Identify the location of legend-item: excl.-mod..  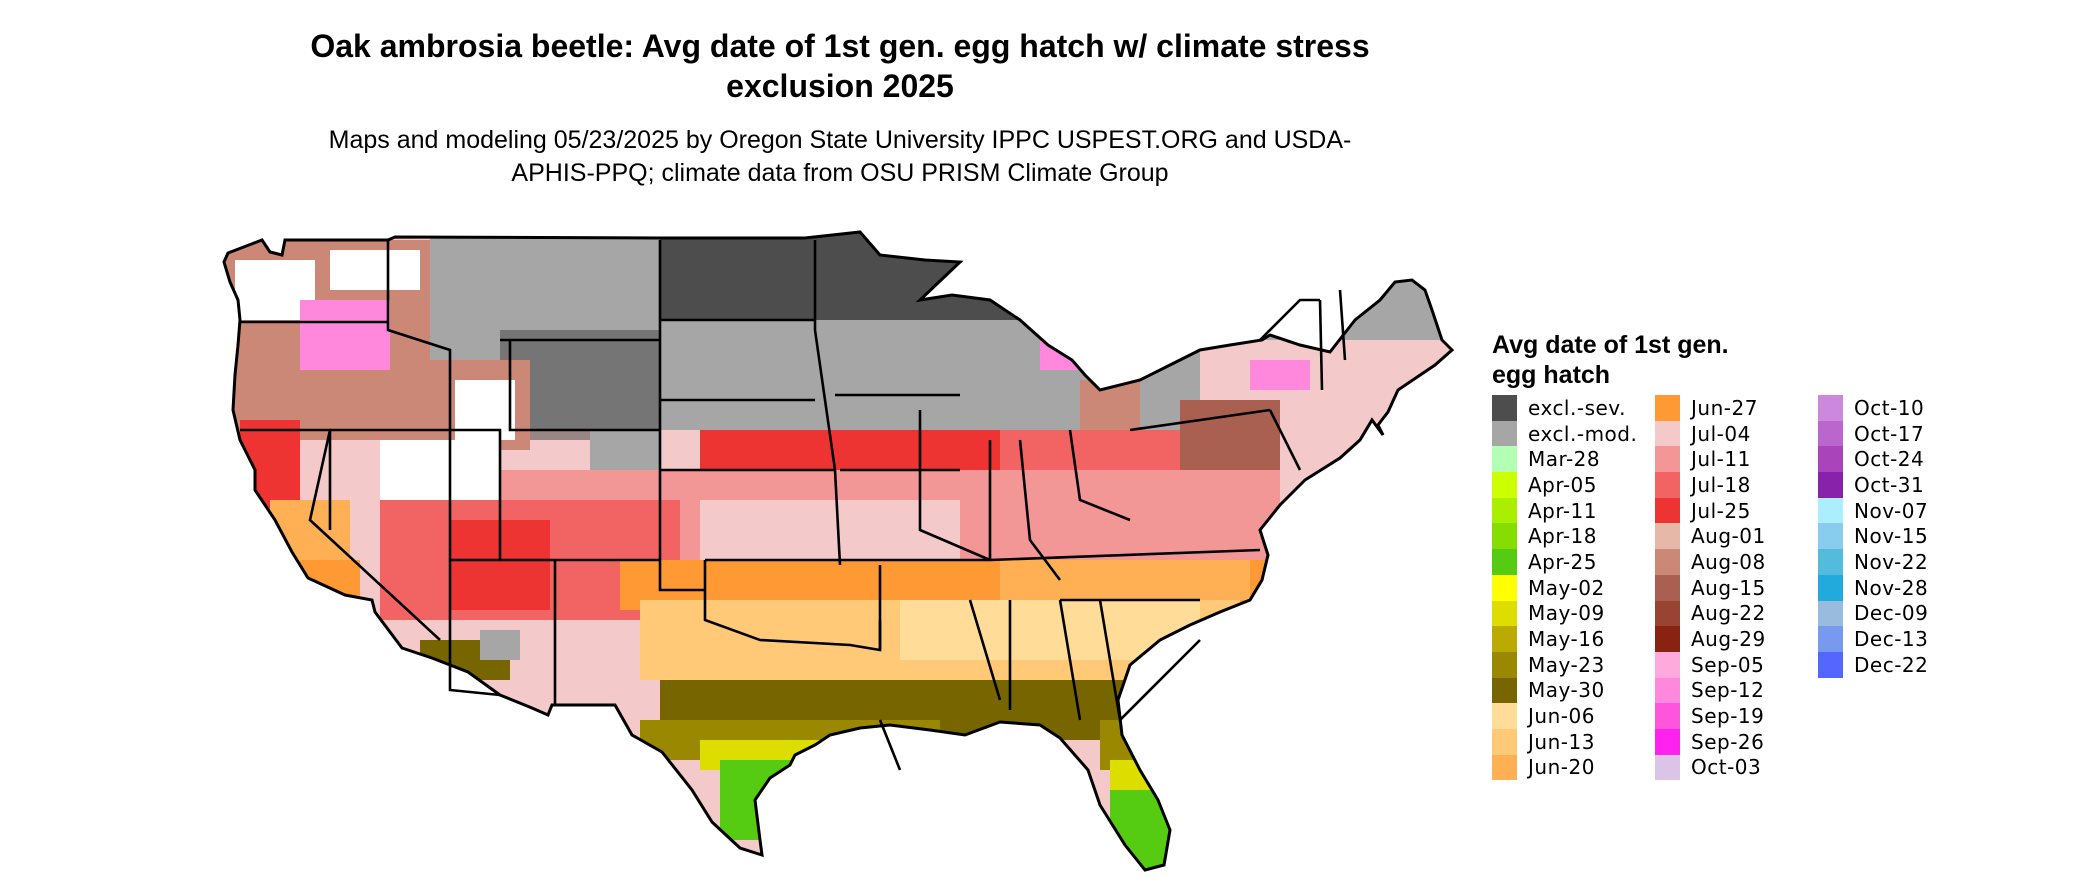
(1565, 433).